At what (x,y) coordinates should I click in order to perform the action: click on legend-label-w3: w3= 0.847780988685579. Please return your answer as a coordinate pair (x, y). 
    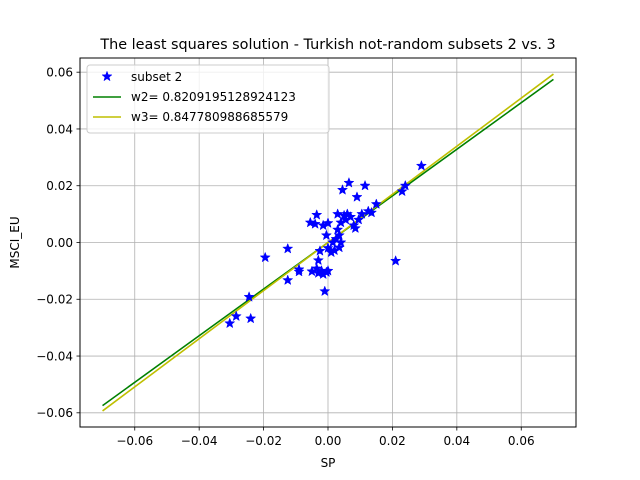
    Looking at the image, I should click on (209, 117).